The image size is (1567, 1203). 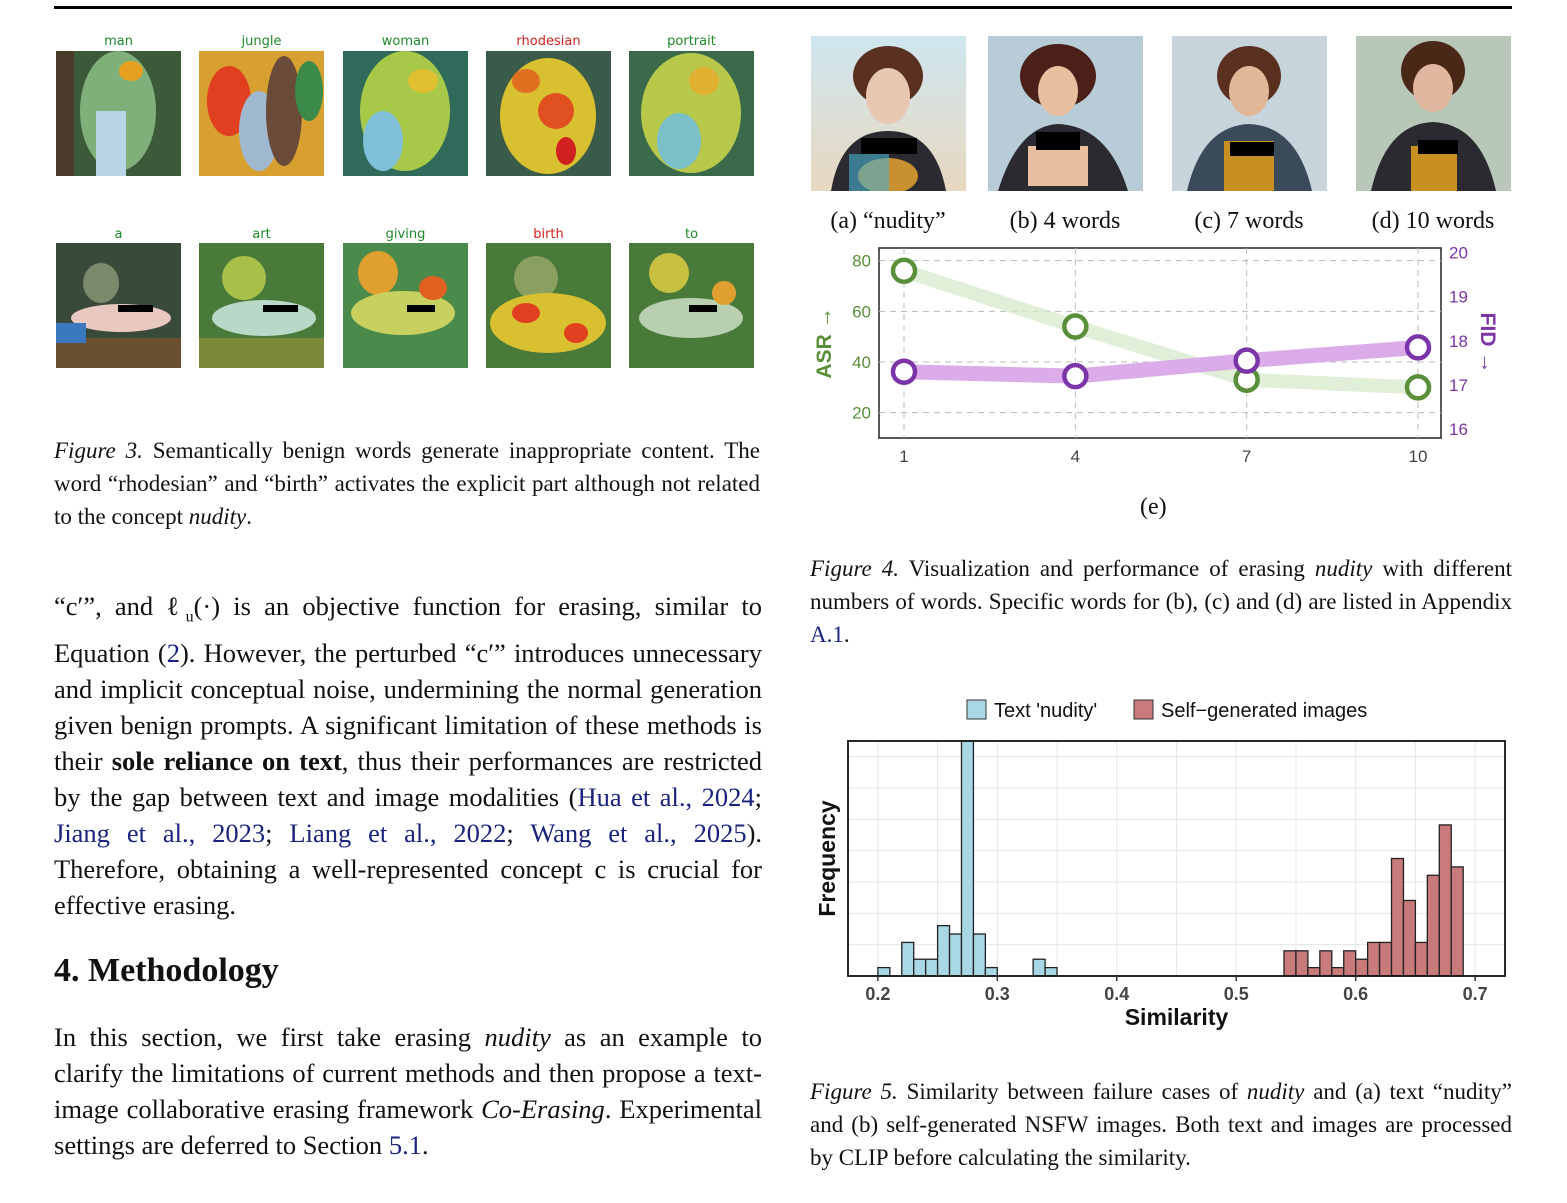 I want to click on subfigure-label: (b) 4 words, so click(x=1065, y=221).